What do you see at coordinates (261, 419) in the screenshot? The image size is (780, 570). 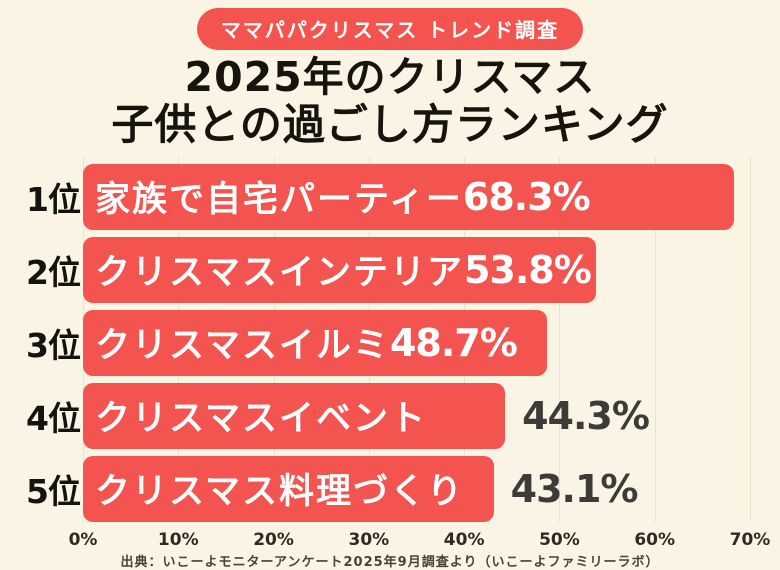 I see `bar-category-label: クリスマスイベント` at bounding box center [261, 419].